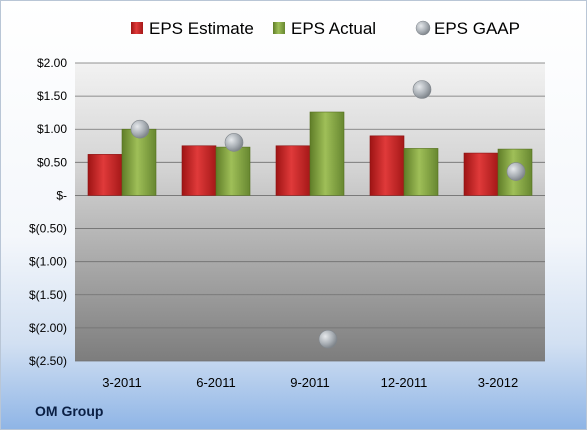 This screenshot has width=587, height=430. I want to click on y-tick-label: $(0.50), so click(48, 229).